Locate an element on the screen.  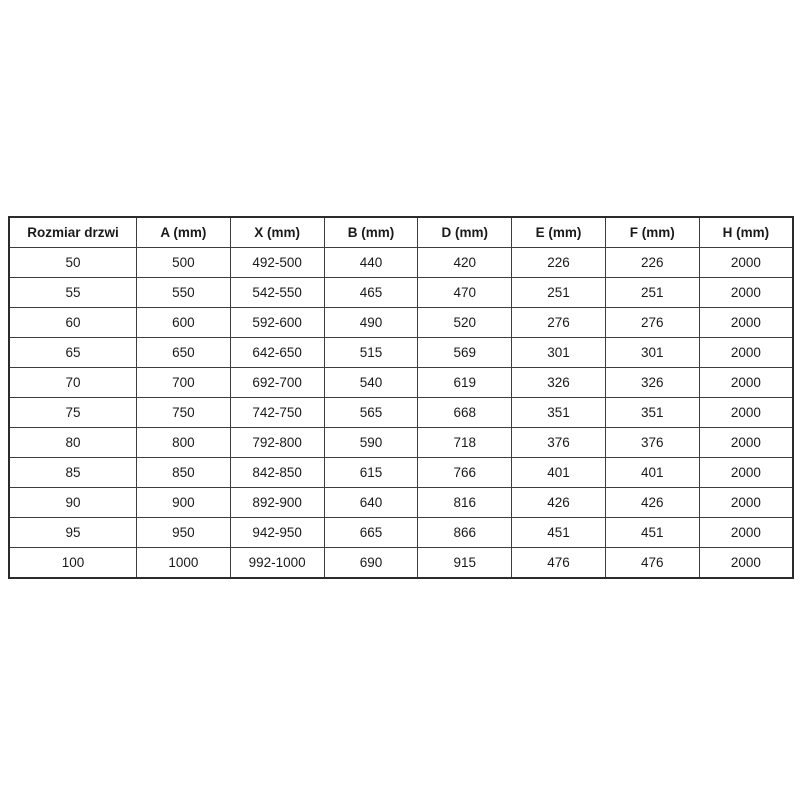
table-cell: 1000 is located at coordinates (183, 563).